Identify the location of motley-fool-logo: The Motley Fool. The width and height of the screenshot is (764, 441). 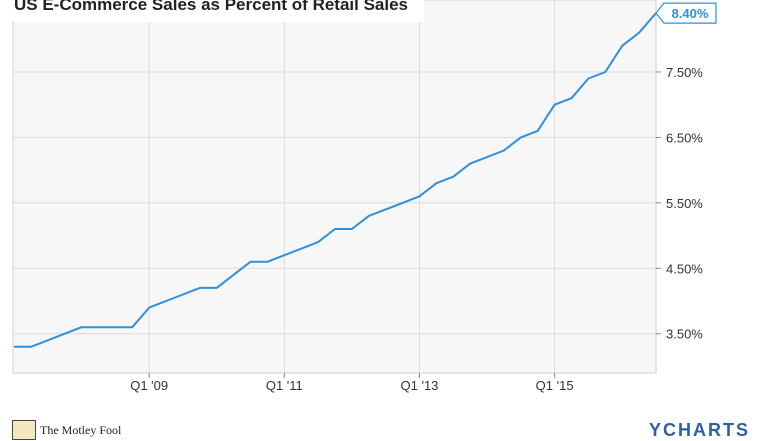
(66, 430).